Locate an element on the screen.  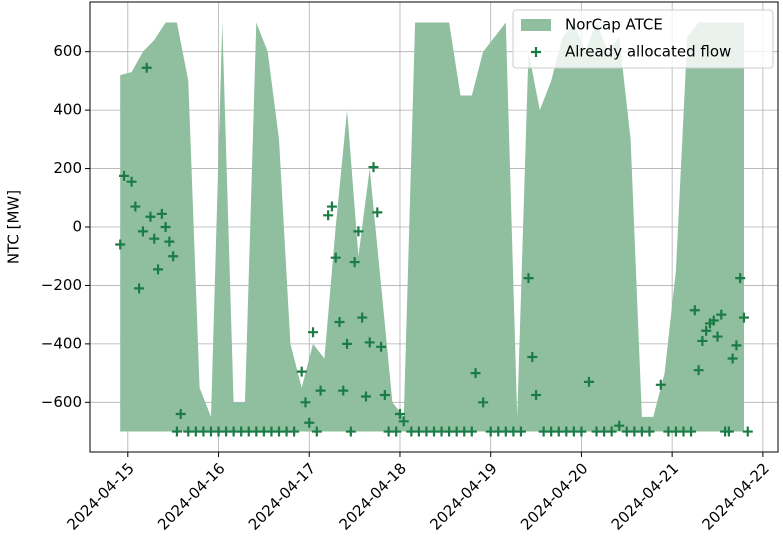
y-tick-label: 0 is located at coordinates (77, 227).